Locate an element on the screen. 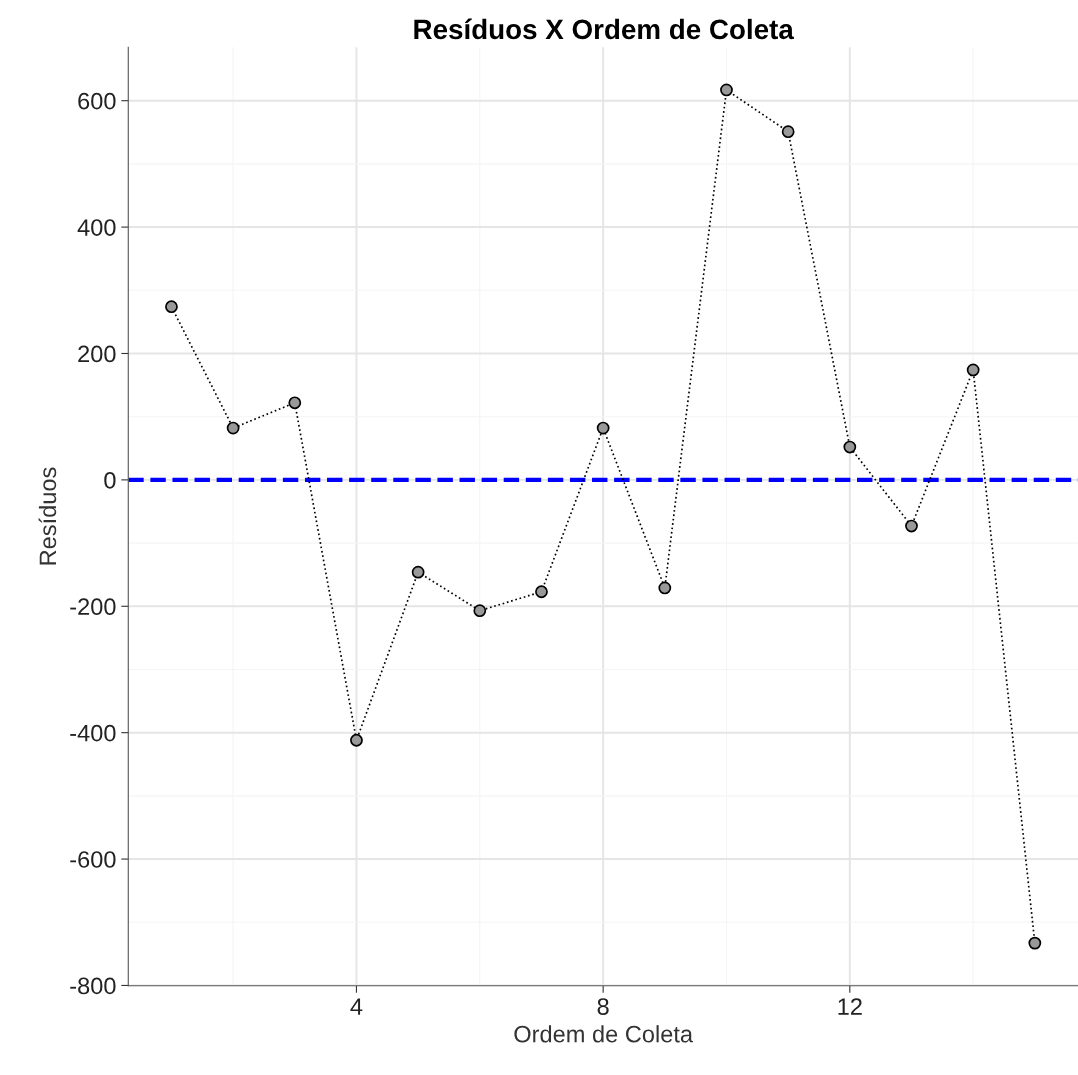 The image size is (1078, 1075). chart-title: Resíduos X Ordem de Coleta is located at coordinates (604, 29).